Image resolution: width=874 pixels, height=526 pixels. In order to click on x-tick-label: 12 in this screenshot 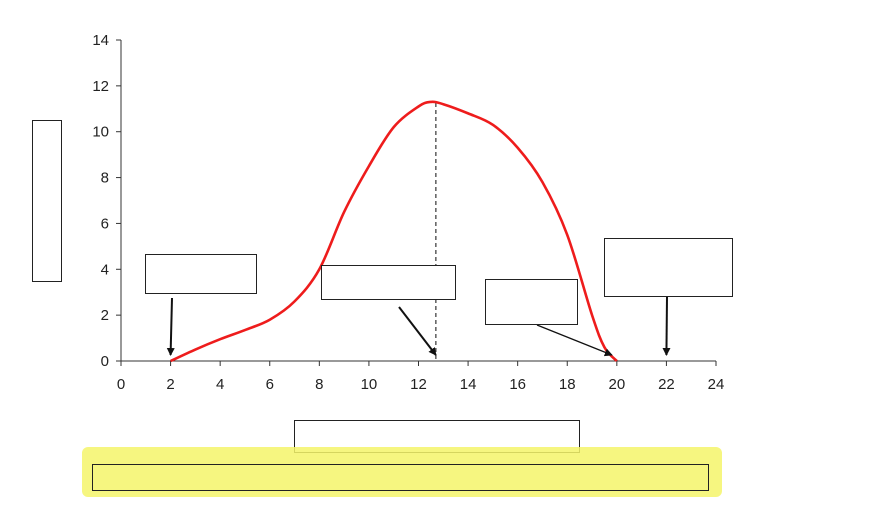, I will do `click(418, 384)`.